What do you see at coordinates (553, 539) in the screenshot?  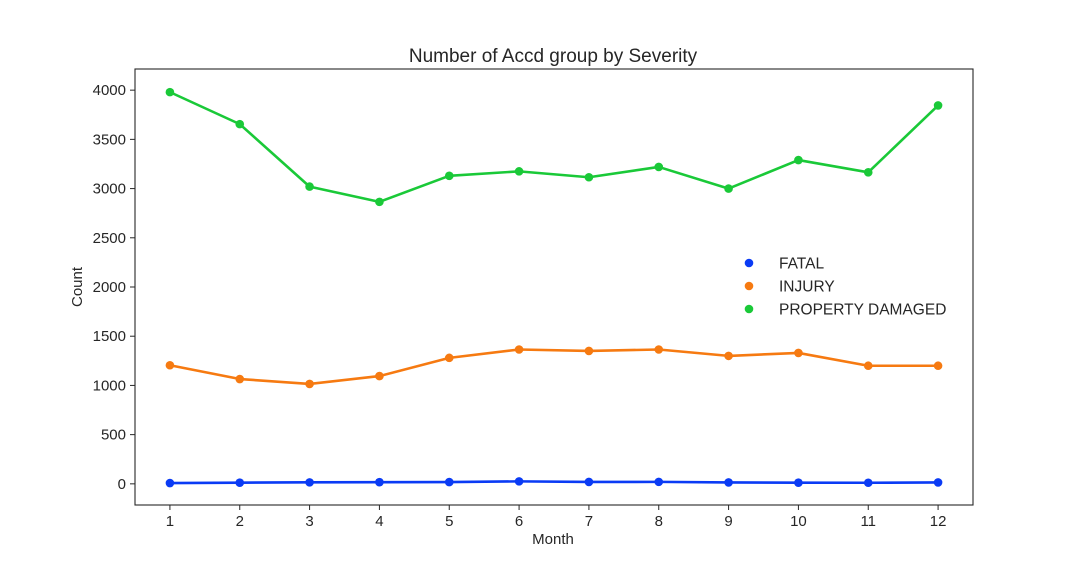 I see `x-axis-label: Month` at bounding box center [553, 539].